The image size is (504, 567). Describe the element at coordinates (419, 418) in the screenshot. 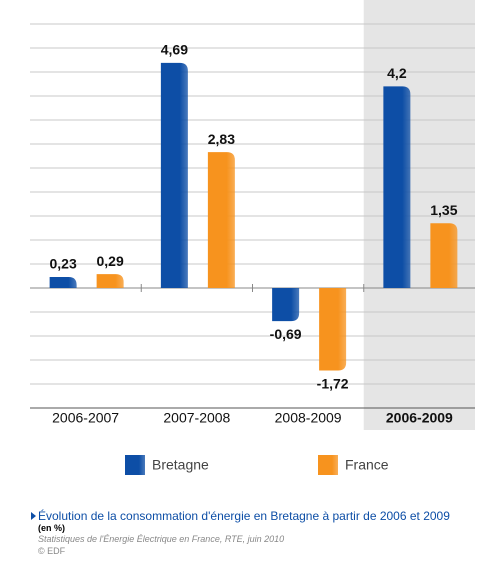

I see `x-tick-label: 2006-2009` at that location.